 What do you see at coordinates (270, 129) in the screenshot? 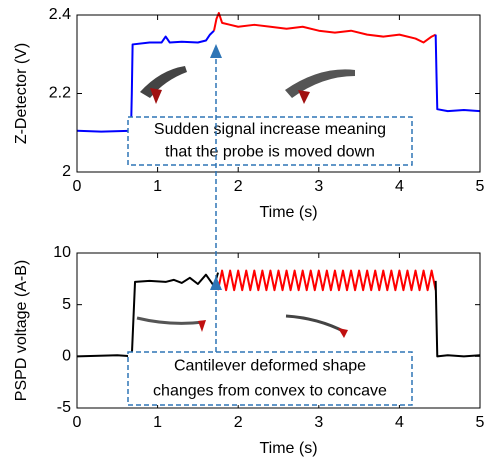
I see `annotation-text: Sudden signal increase meaning` at bounding box center [270, 129].